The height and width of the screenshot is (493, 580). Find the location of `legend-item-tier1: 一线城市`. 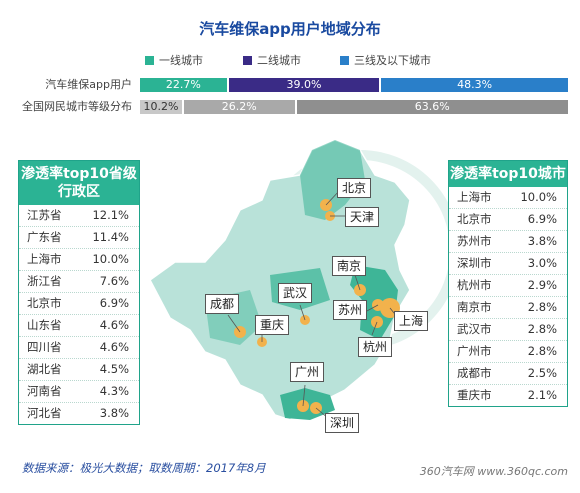

legend-item-tier1: 一线城市 is located at coordinates (174, 60).